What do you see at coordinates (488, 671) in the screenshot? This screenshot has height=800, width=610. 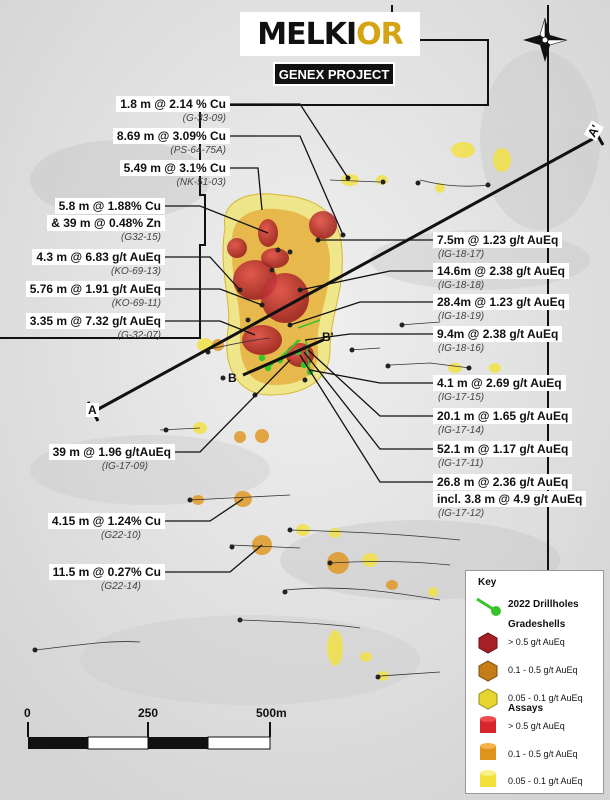 I see `gradeshell-legend-icons` at bounding box center [488, 671].